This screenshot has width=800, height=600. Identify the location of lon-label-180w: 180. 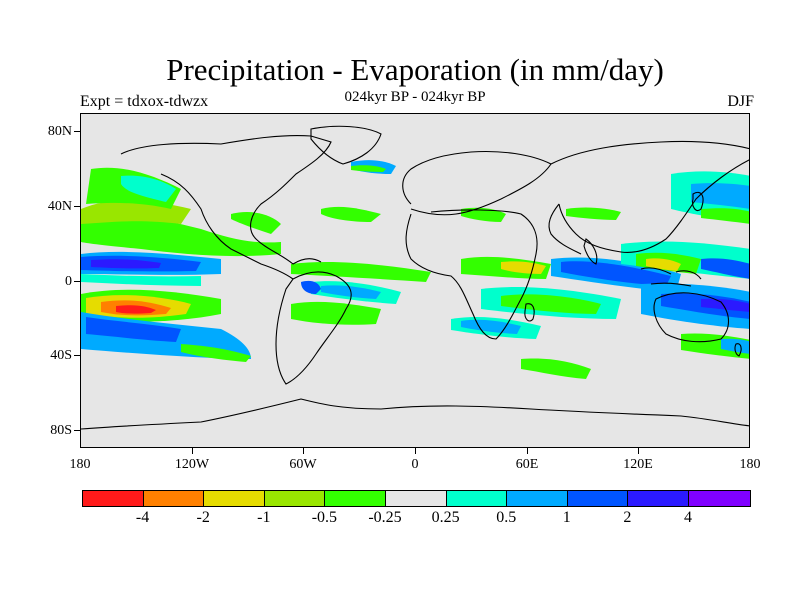
(80, 464).